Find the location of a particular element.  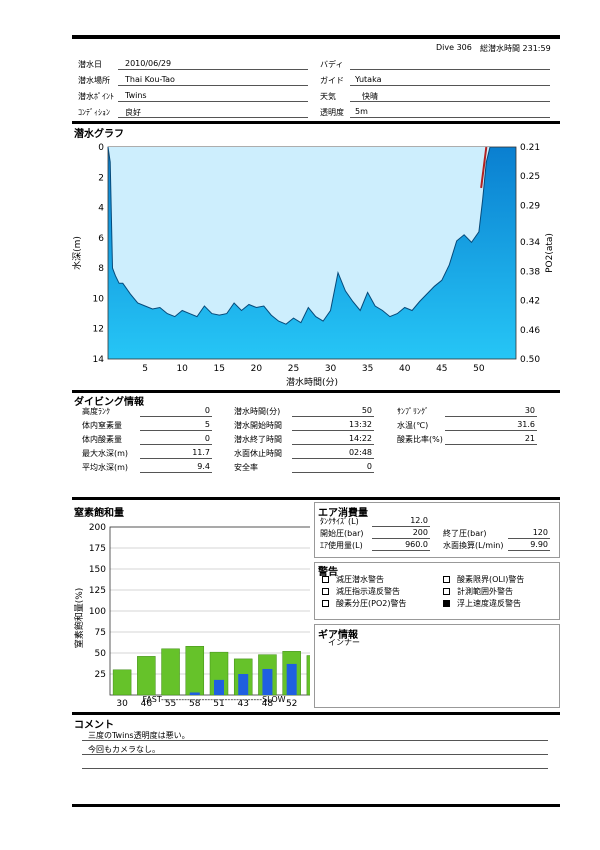

comment-text: 三度のTwins透明度は悪い。 is located at coordinates (139, 735).